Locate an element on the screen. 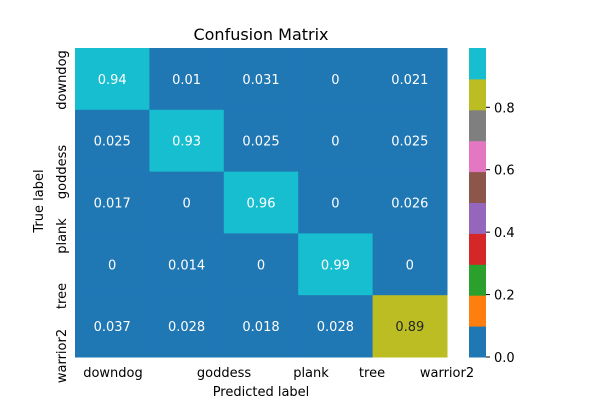 The image size is (600, 400). cell-value-label: 0.94 is located at coordinates (112, 80).